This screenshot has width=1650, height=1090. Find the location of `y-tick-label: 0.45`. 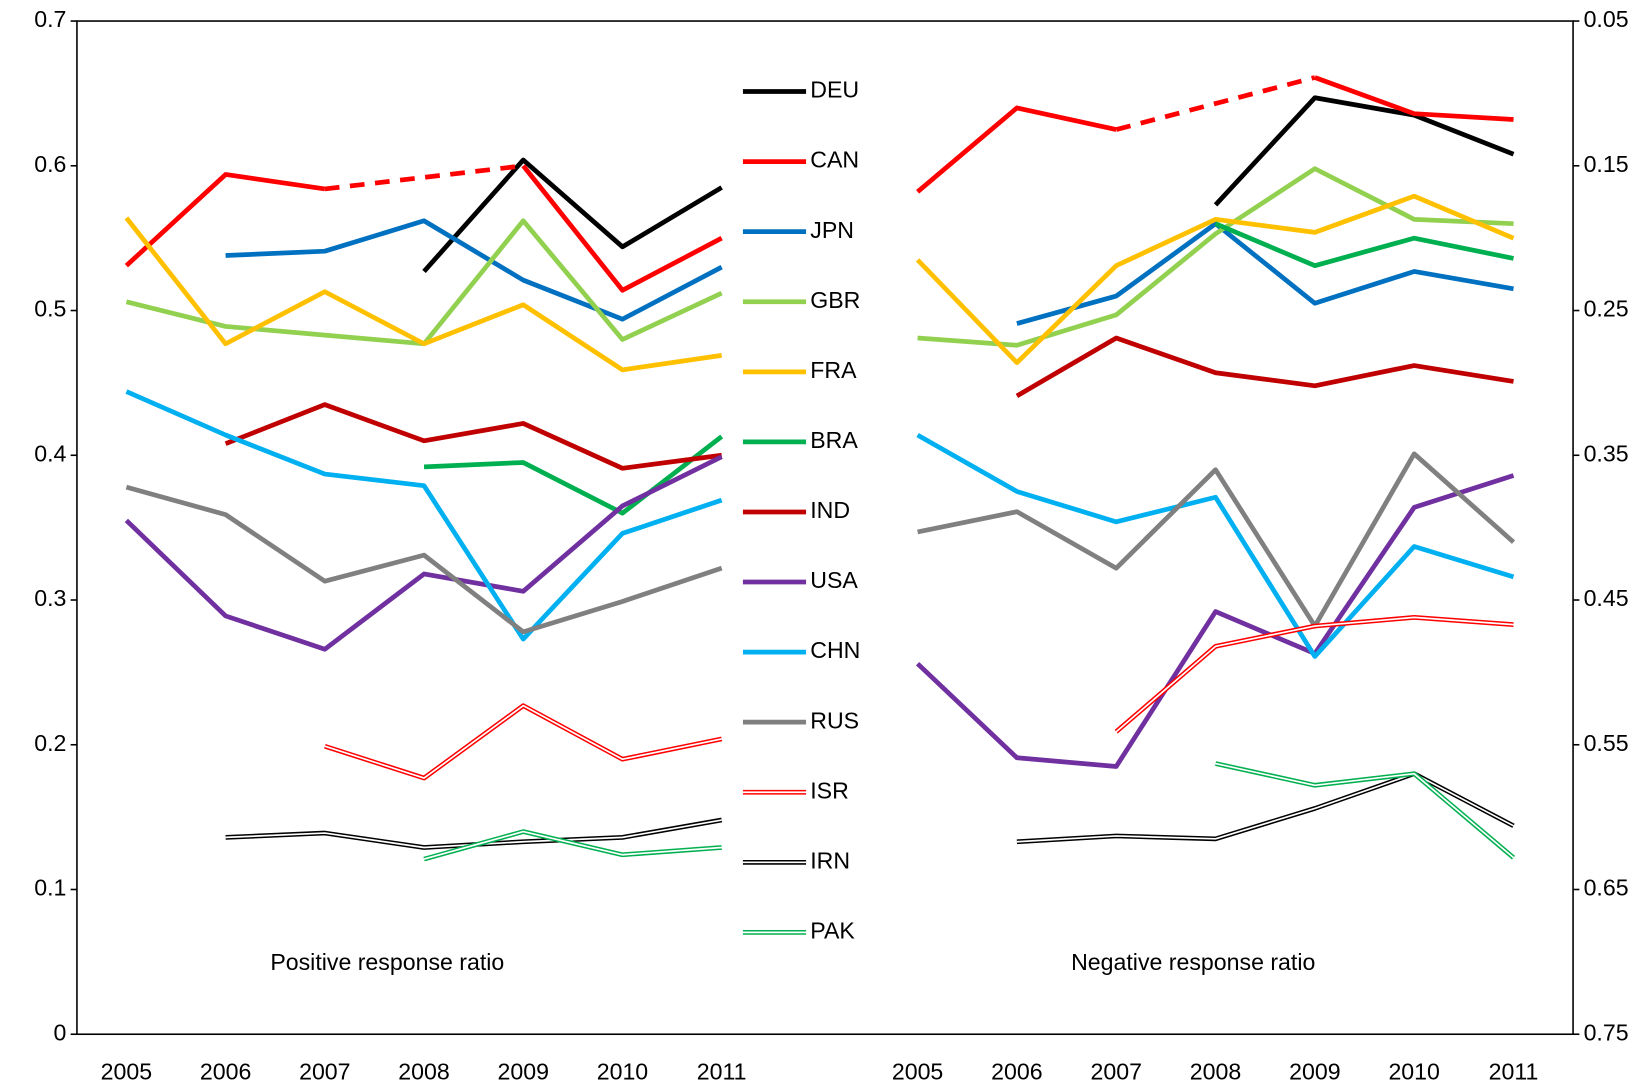

y-tick-label: 0.45 is located at coordinates (1606, 598).